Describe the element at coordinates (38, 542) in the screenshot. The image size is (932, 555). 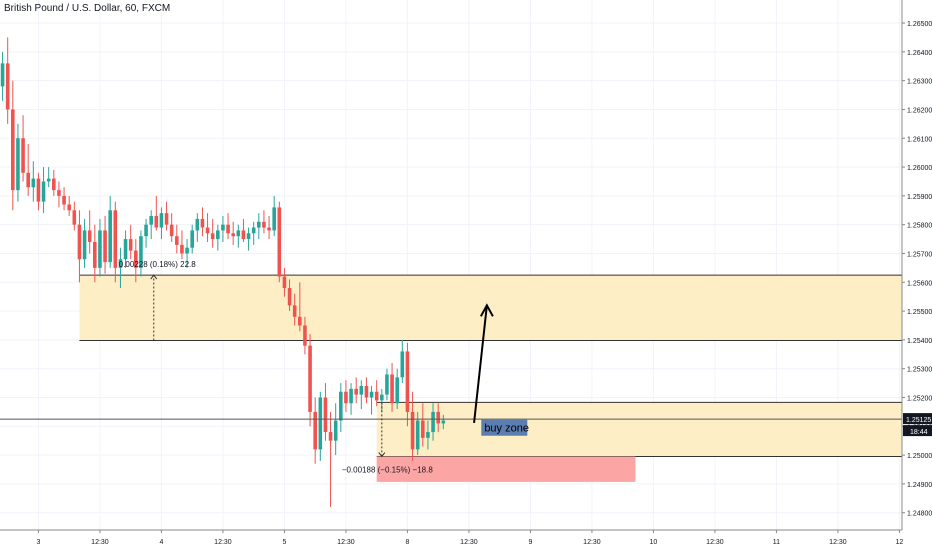
I see `time-tick-label: 3` at that location.